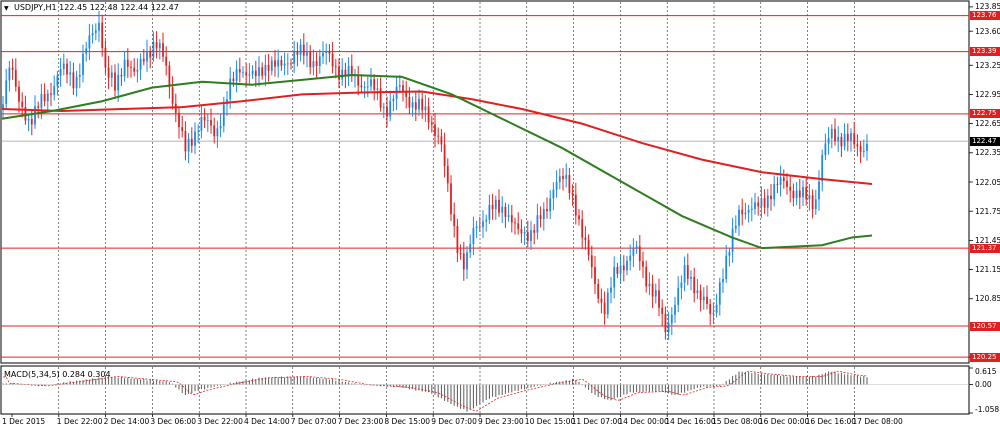  What do you see at coordinates (985, 248) in the screenshot?
I see `level-price-tag: 121.37` at bounding box center [985, 248].